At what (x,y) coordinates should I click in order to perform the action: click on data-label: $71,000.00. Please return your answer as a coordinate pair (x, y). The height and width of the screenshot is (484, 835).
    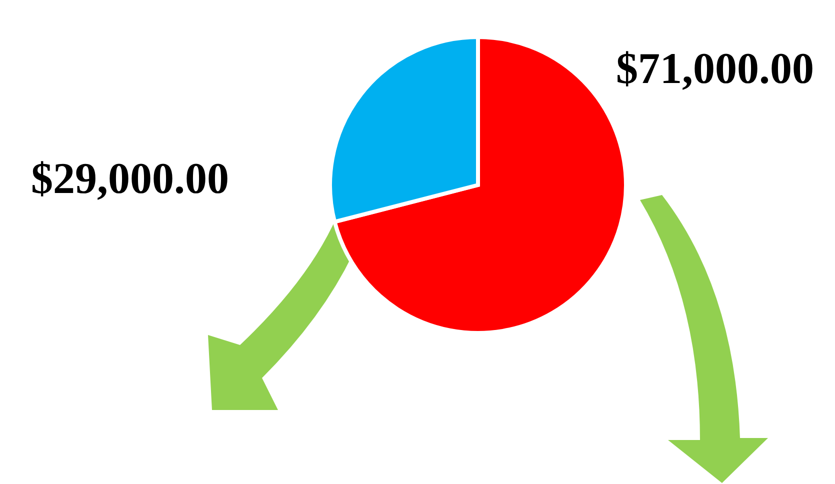
    Looking at the image, I should click on (715, 68).